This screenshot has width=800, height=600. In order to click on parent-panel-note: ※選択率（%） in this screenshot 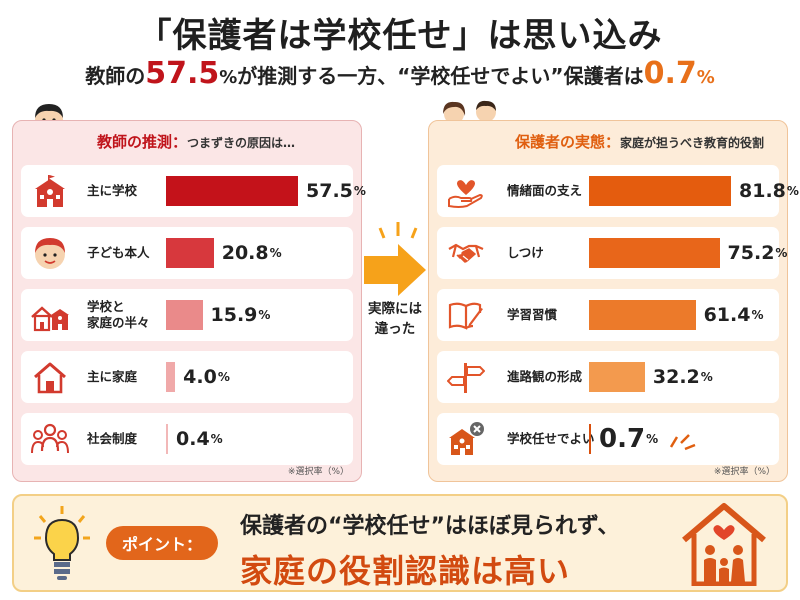, I will do `click(744, 472)`.